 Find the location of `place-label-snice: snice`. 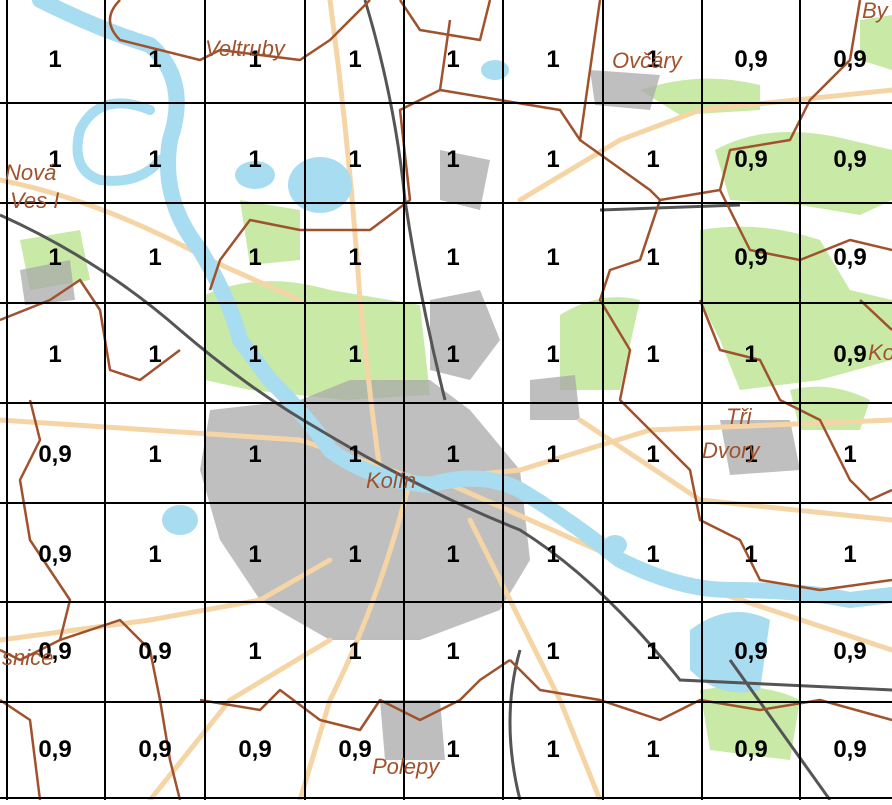

place-label-snice: snice is located at coordinates (28, 657).